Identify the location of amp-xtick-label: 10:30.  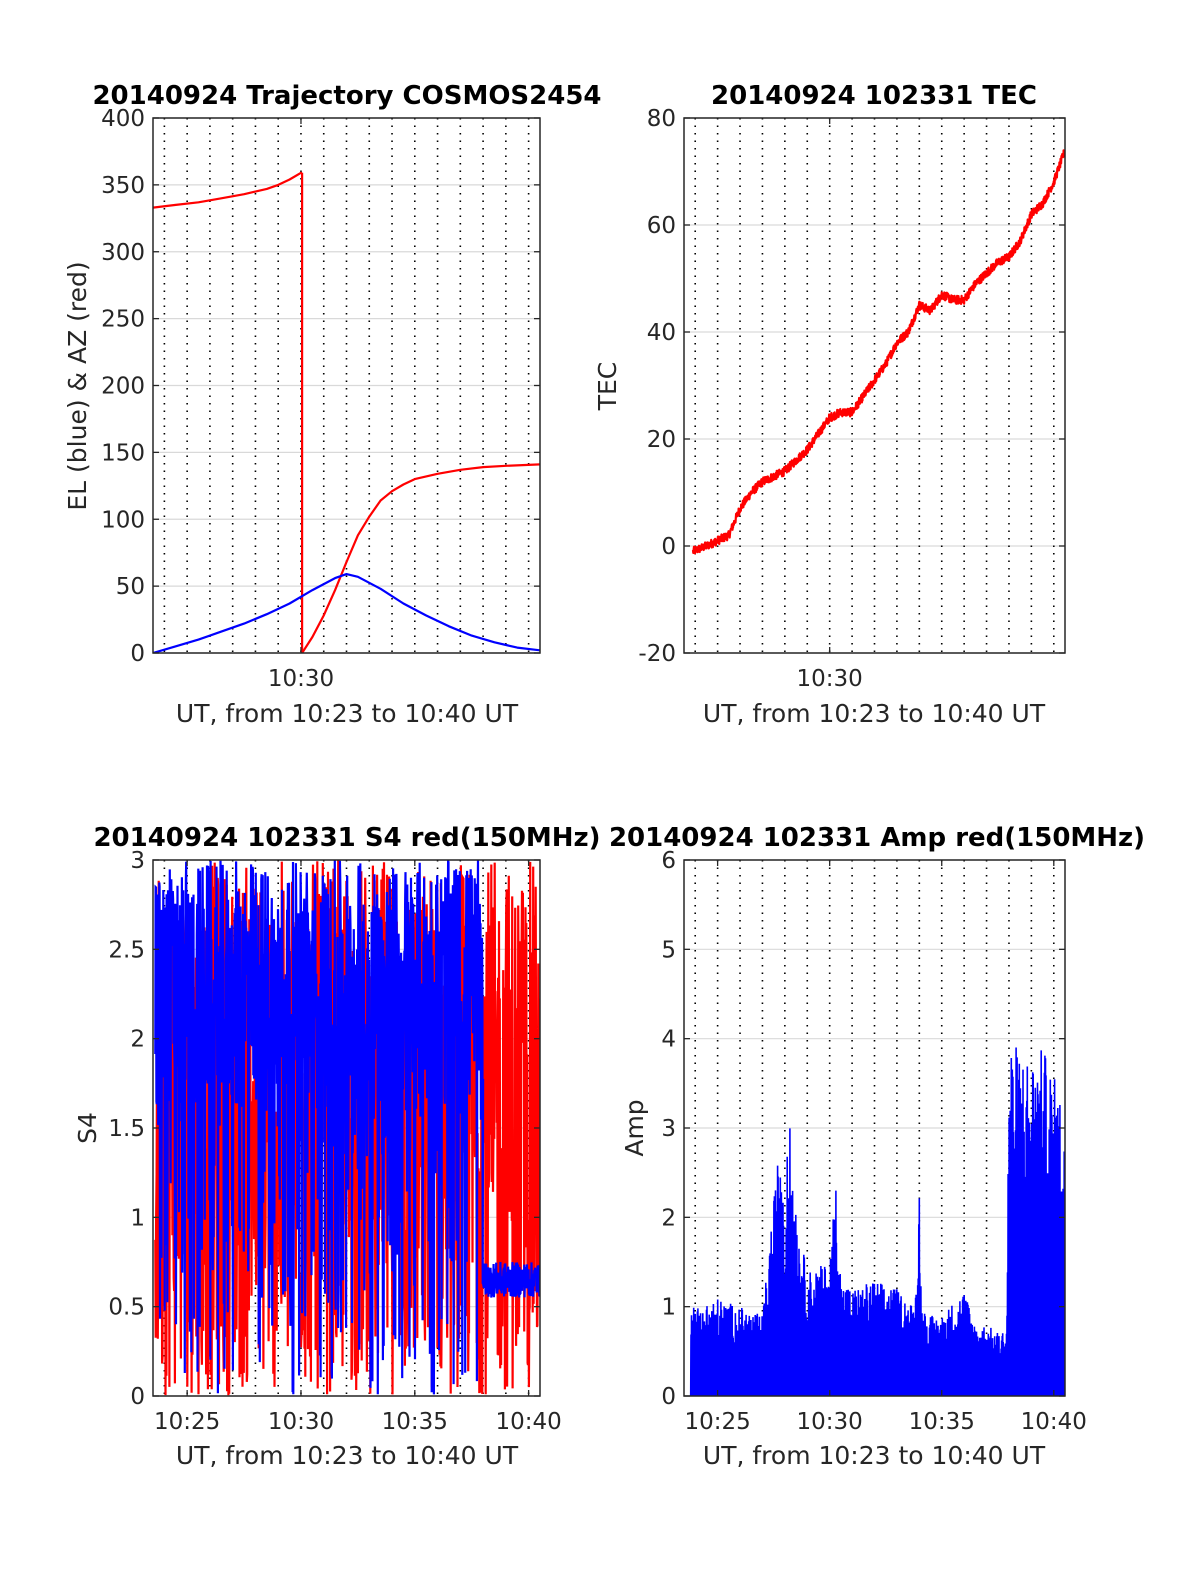
(830, 1422).